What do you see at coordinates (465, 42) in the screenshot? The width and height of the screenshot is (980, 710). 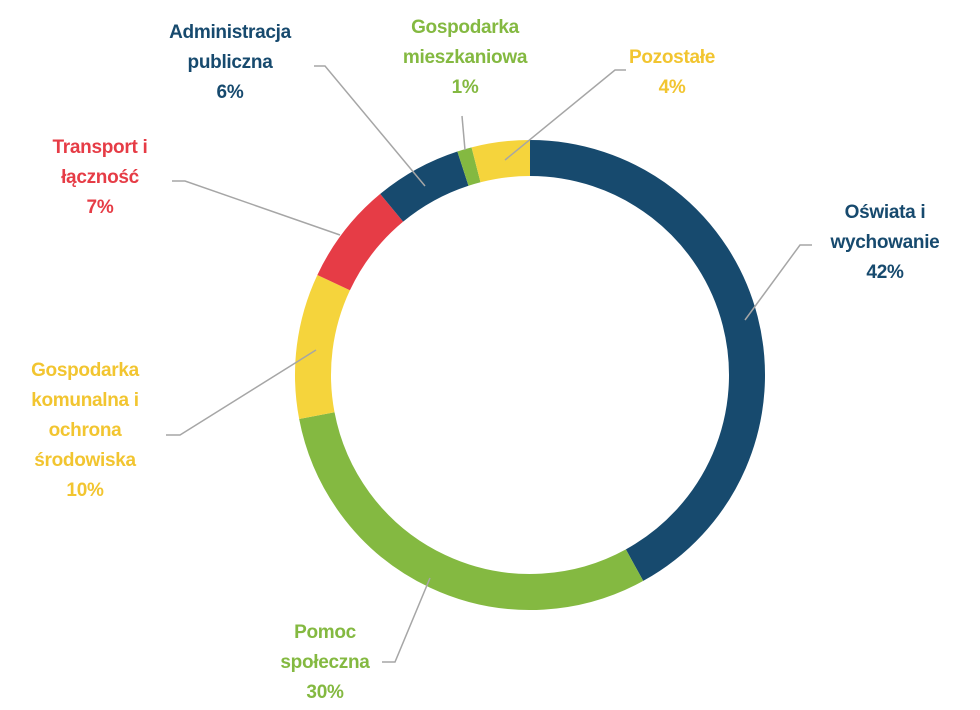 I see `category-label: Gospodarka mieszkaniowa` at bounding box center [465, 42].